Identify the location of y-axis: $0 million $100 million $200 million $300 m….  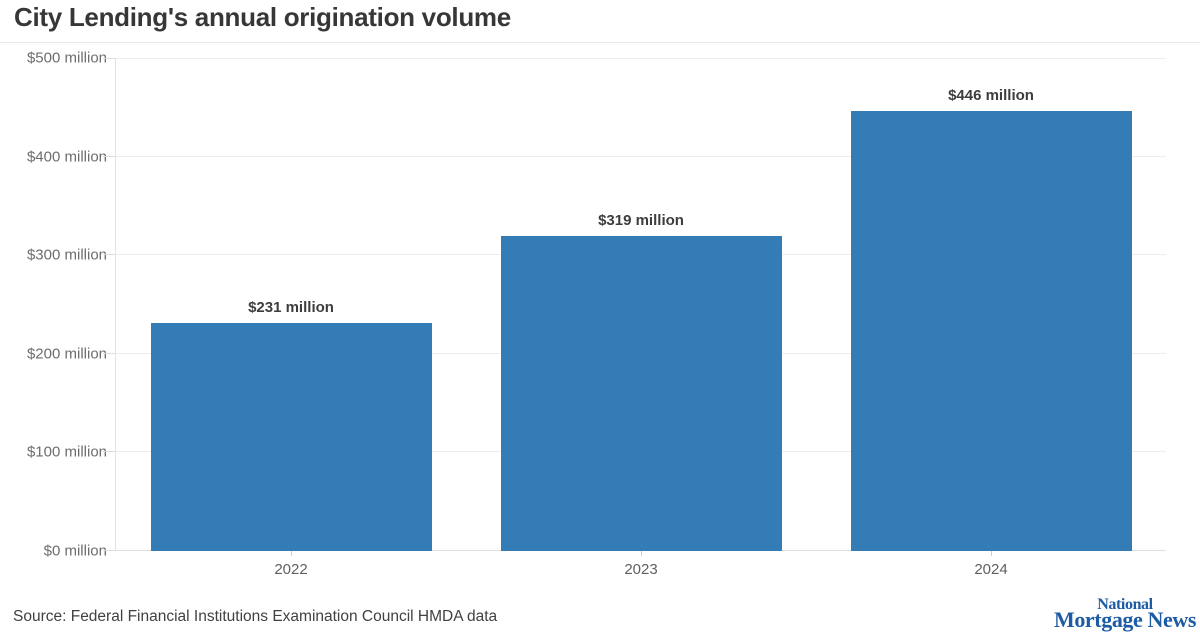
(53, 305).